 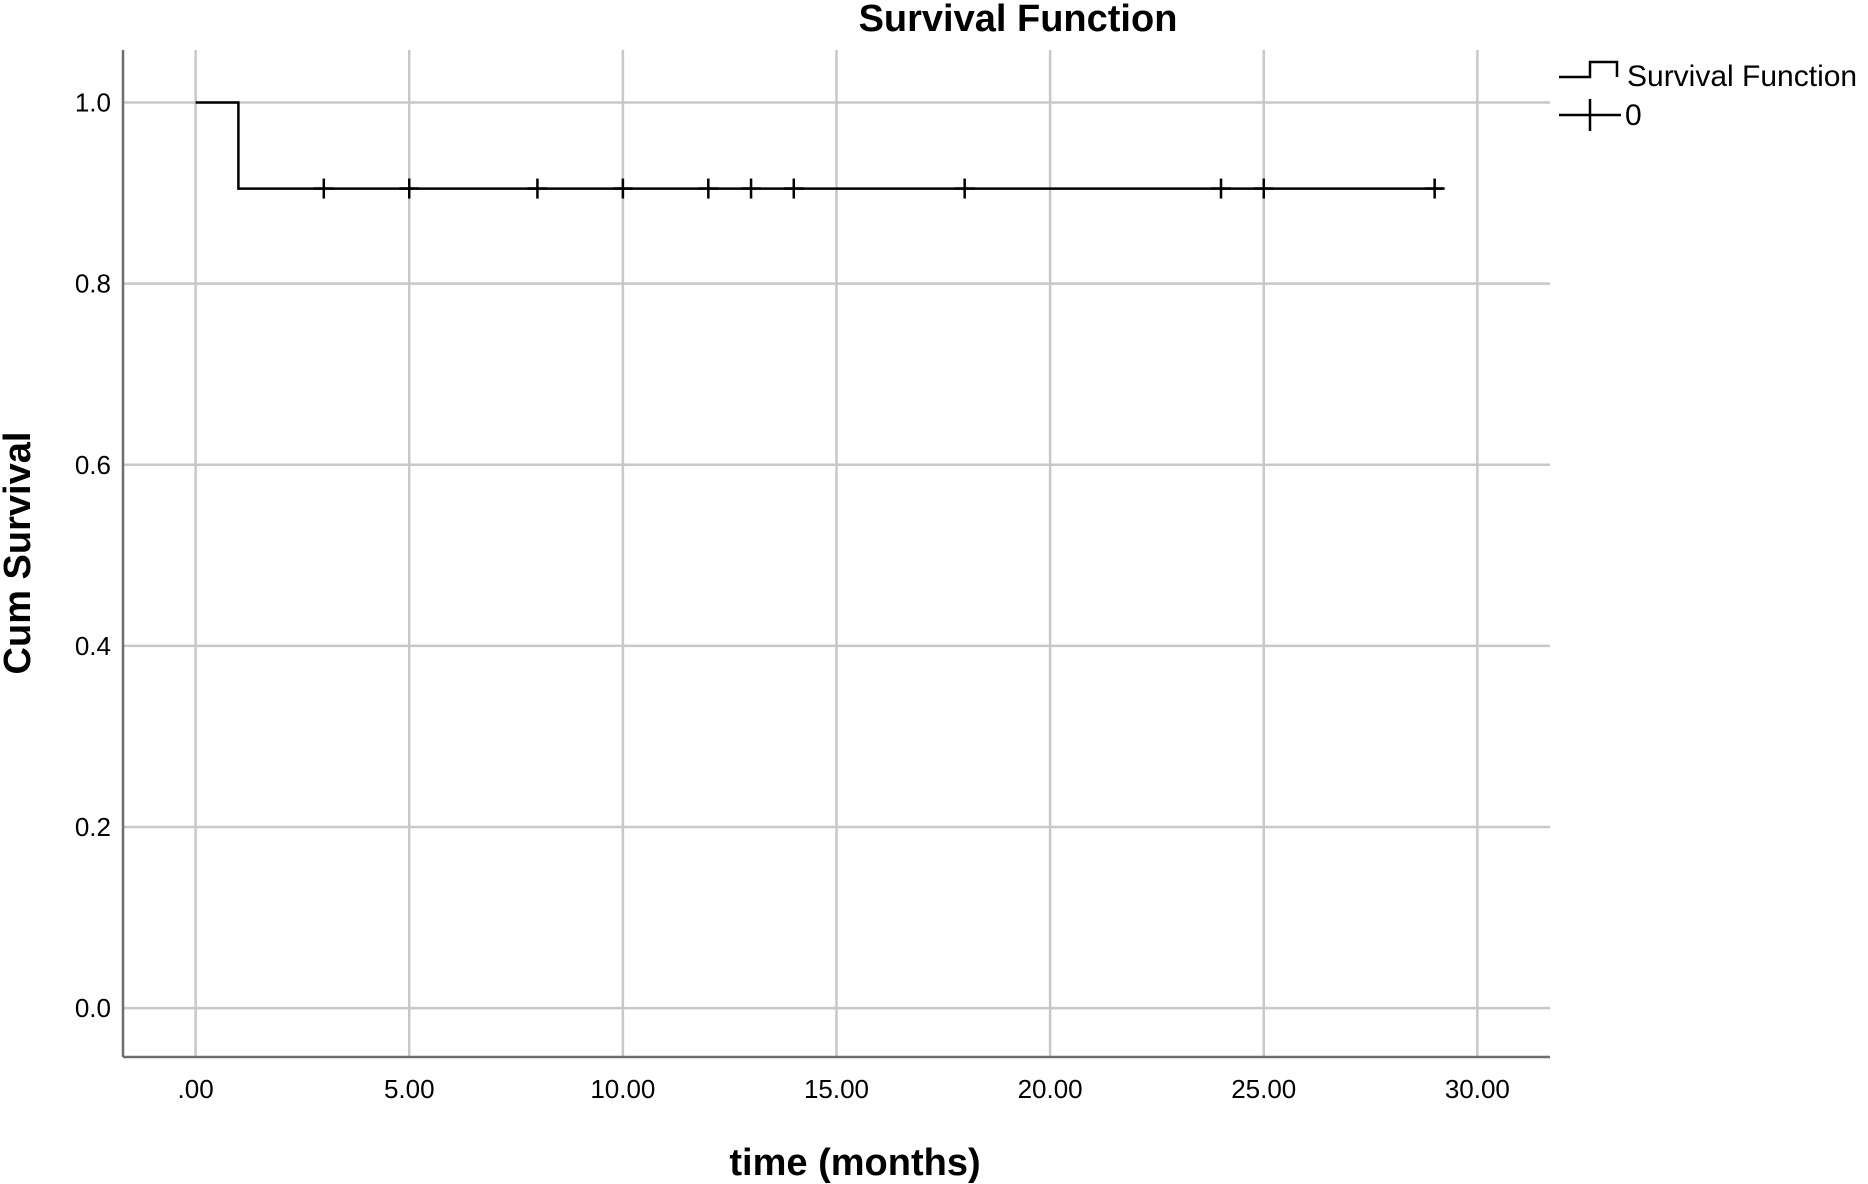 I want to click on x-tick-label: .00, so click(x=196, y=1089).